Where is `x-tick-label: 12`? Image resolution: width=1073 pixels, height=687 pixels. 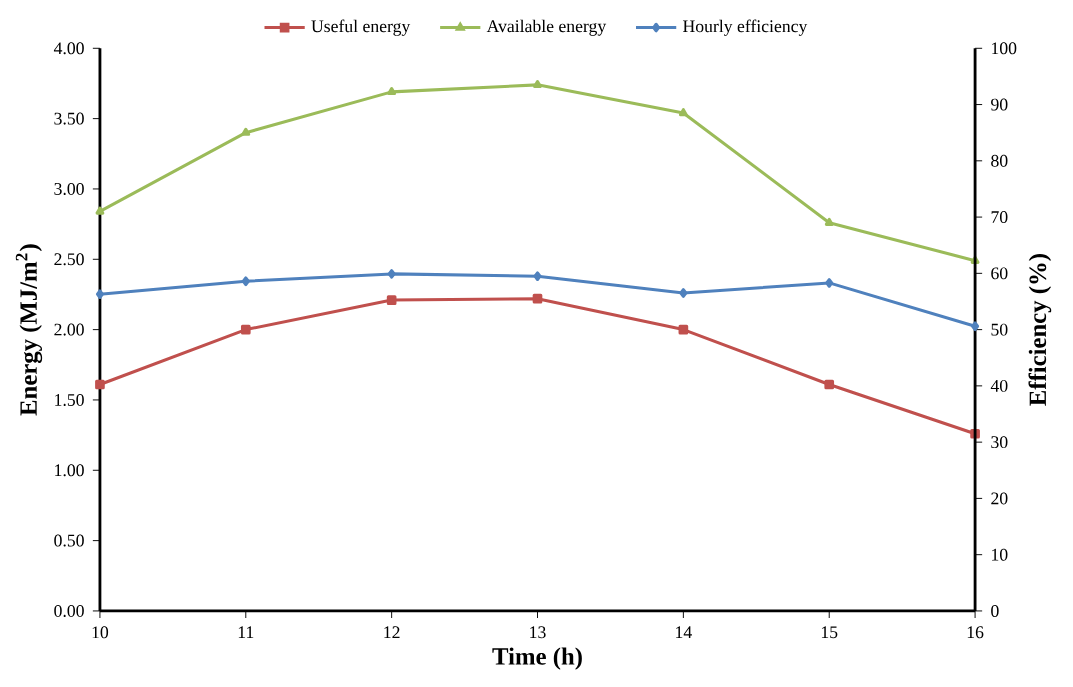
x-tick-label: 12 is located at coordinates (392, 632).